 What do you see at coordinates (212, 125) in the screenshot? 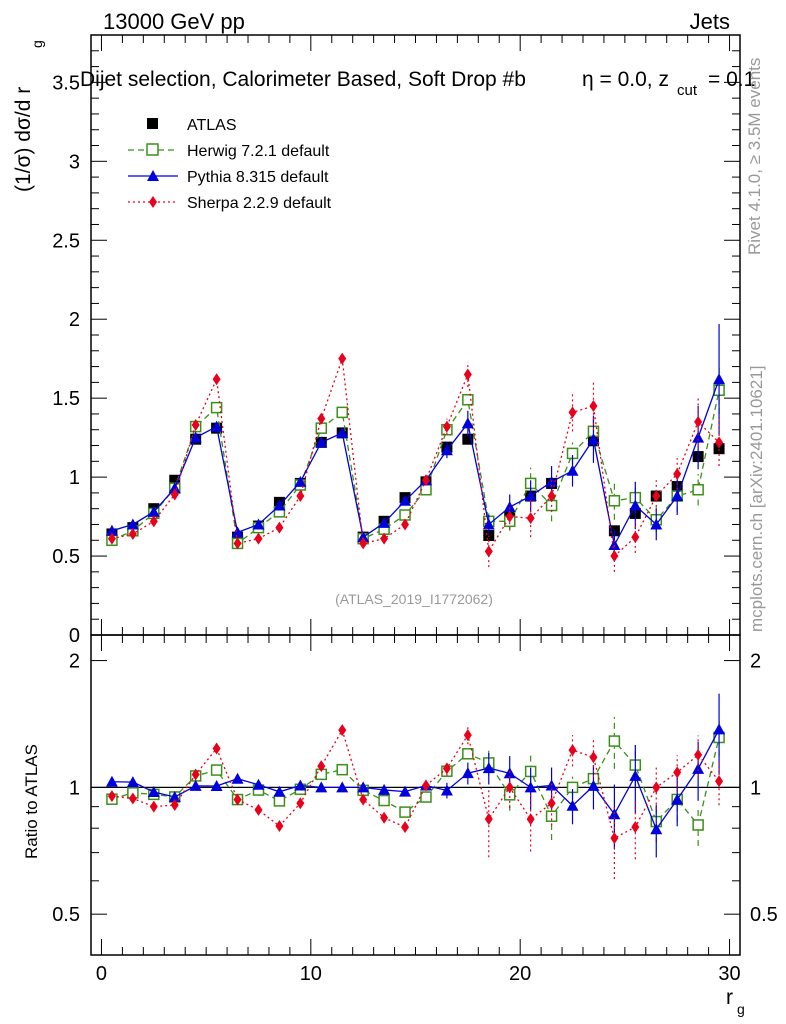
I see `svg-text: ATLAS` at bounding box center [212, 125].